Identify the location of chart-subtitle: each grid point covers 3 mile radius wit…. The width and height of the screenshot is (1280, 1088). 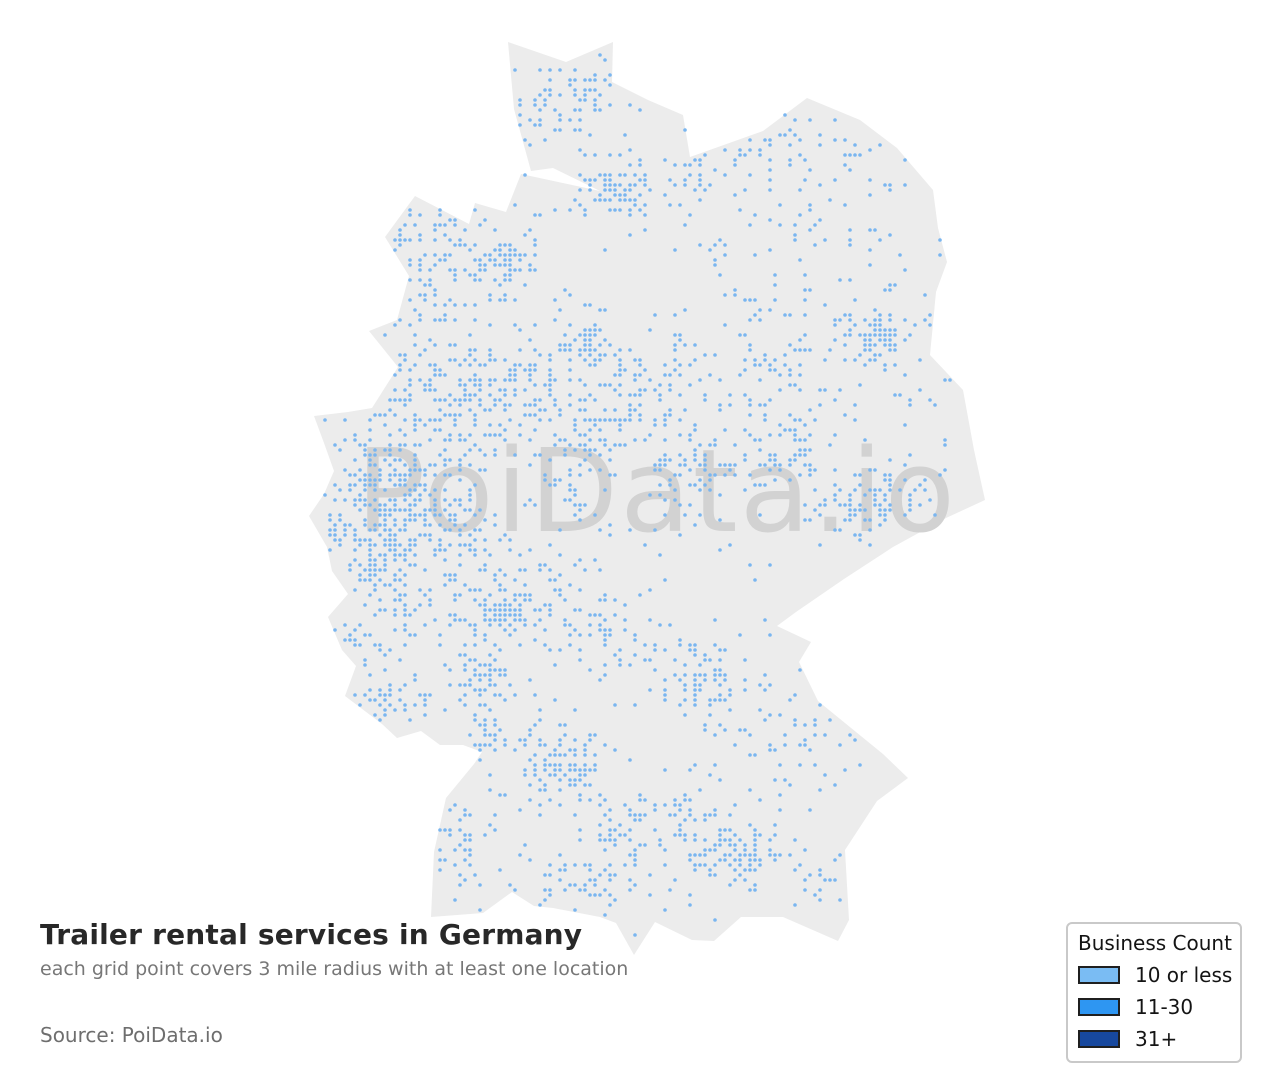
(334, 969).